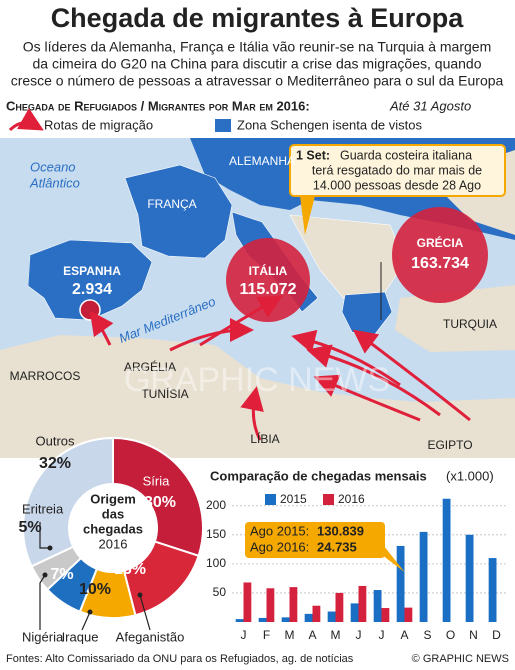 The height and width of the screenshot is (670, 515). Describe the element at coordinates (90, 280) in the screenshot. I see `iberia` at that location.